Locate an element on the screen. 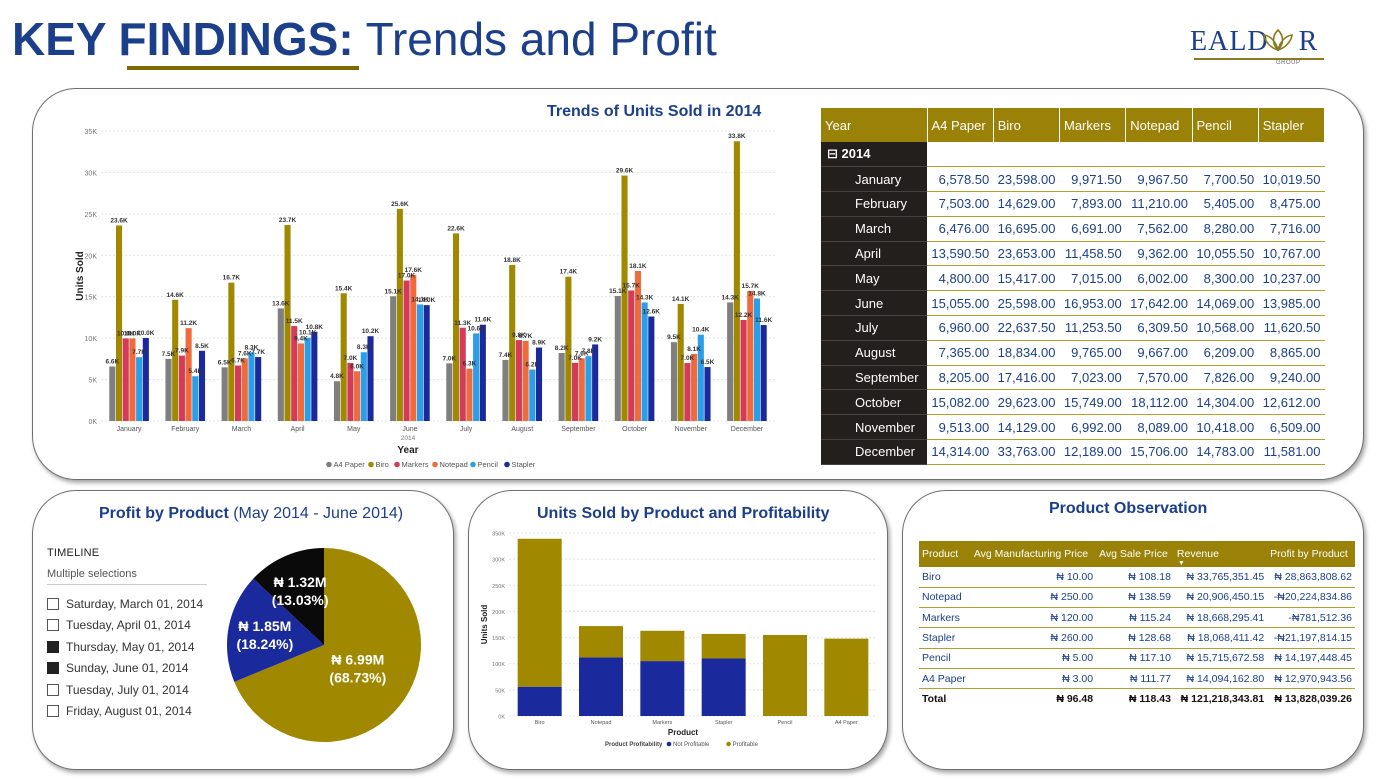  trends-legend-label: A4 Paper is located at coordinates (350, 464).